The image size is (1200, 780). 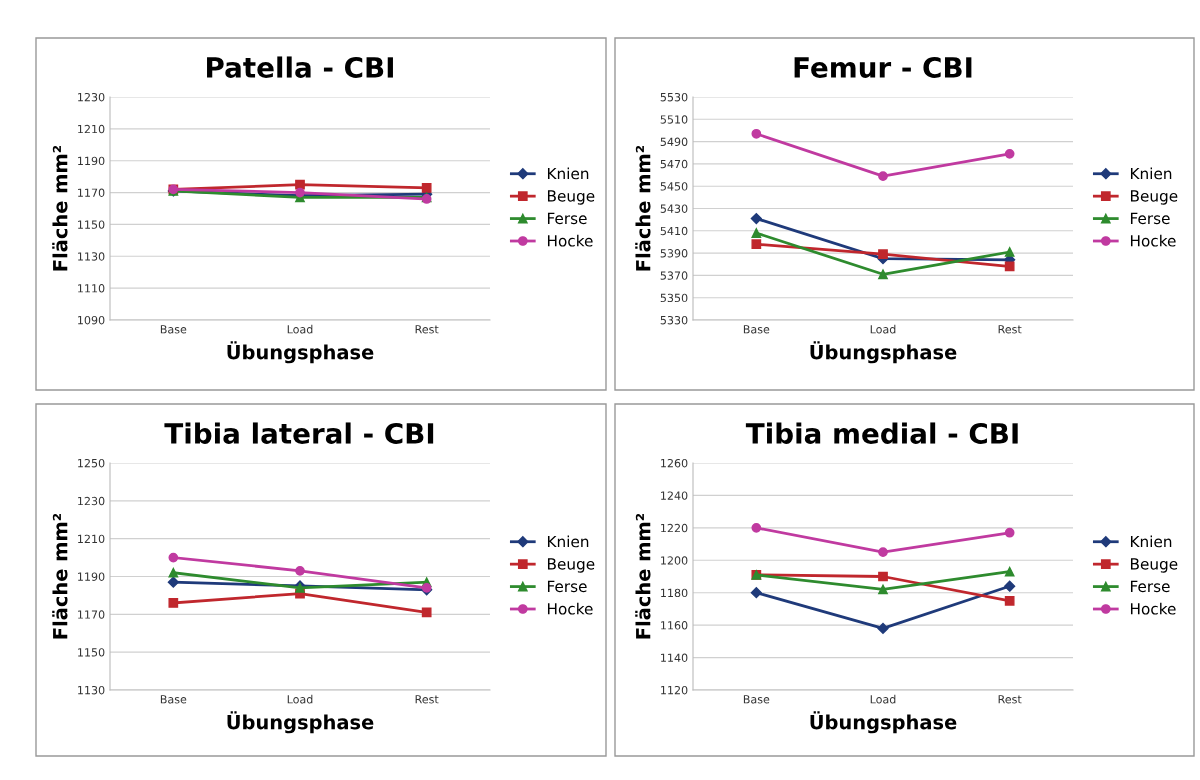 What do you see at coordinates (674, 119) in the screenshot?
I see `y-tick-label: 5510` at bounding box center [674, 119].